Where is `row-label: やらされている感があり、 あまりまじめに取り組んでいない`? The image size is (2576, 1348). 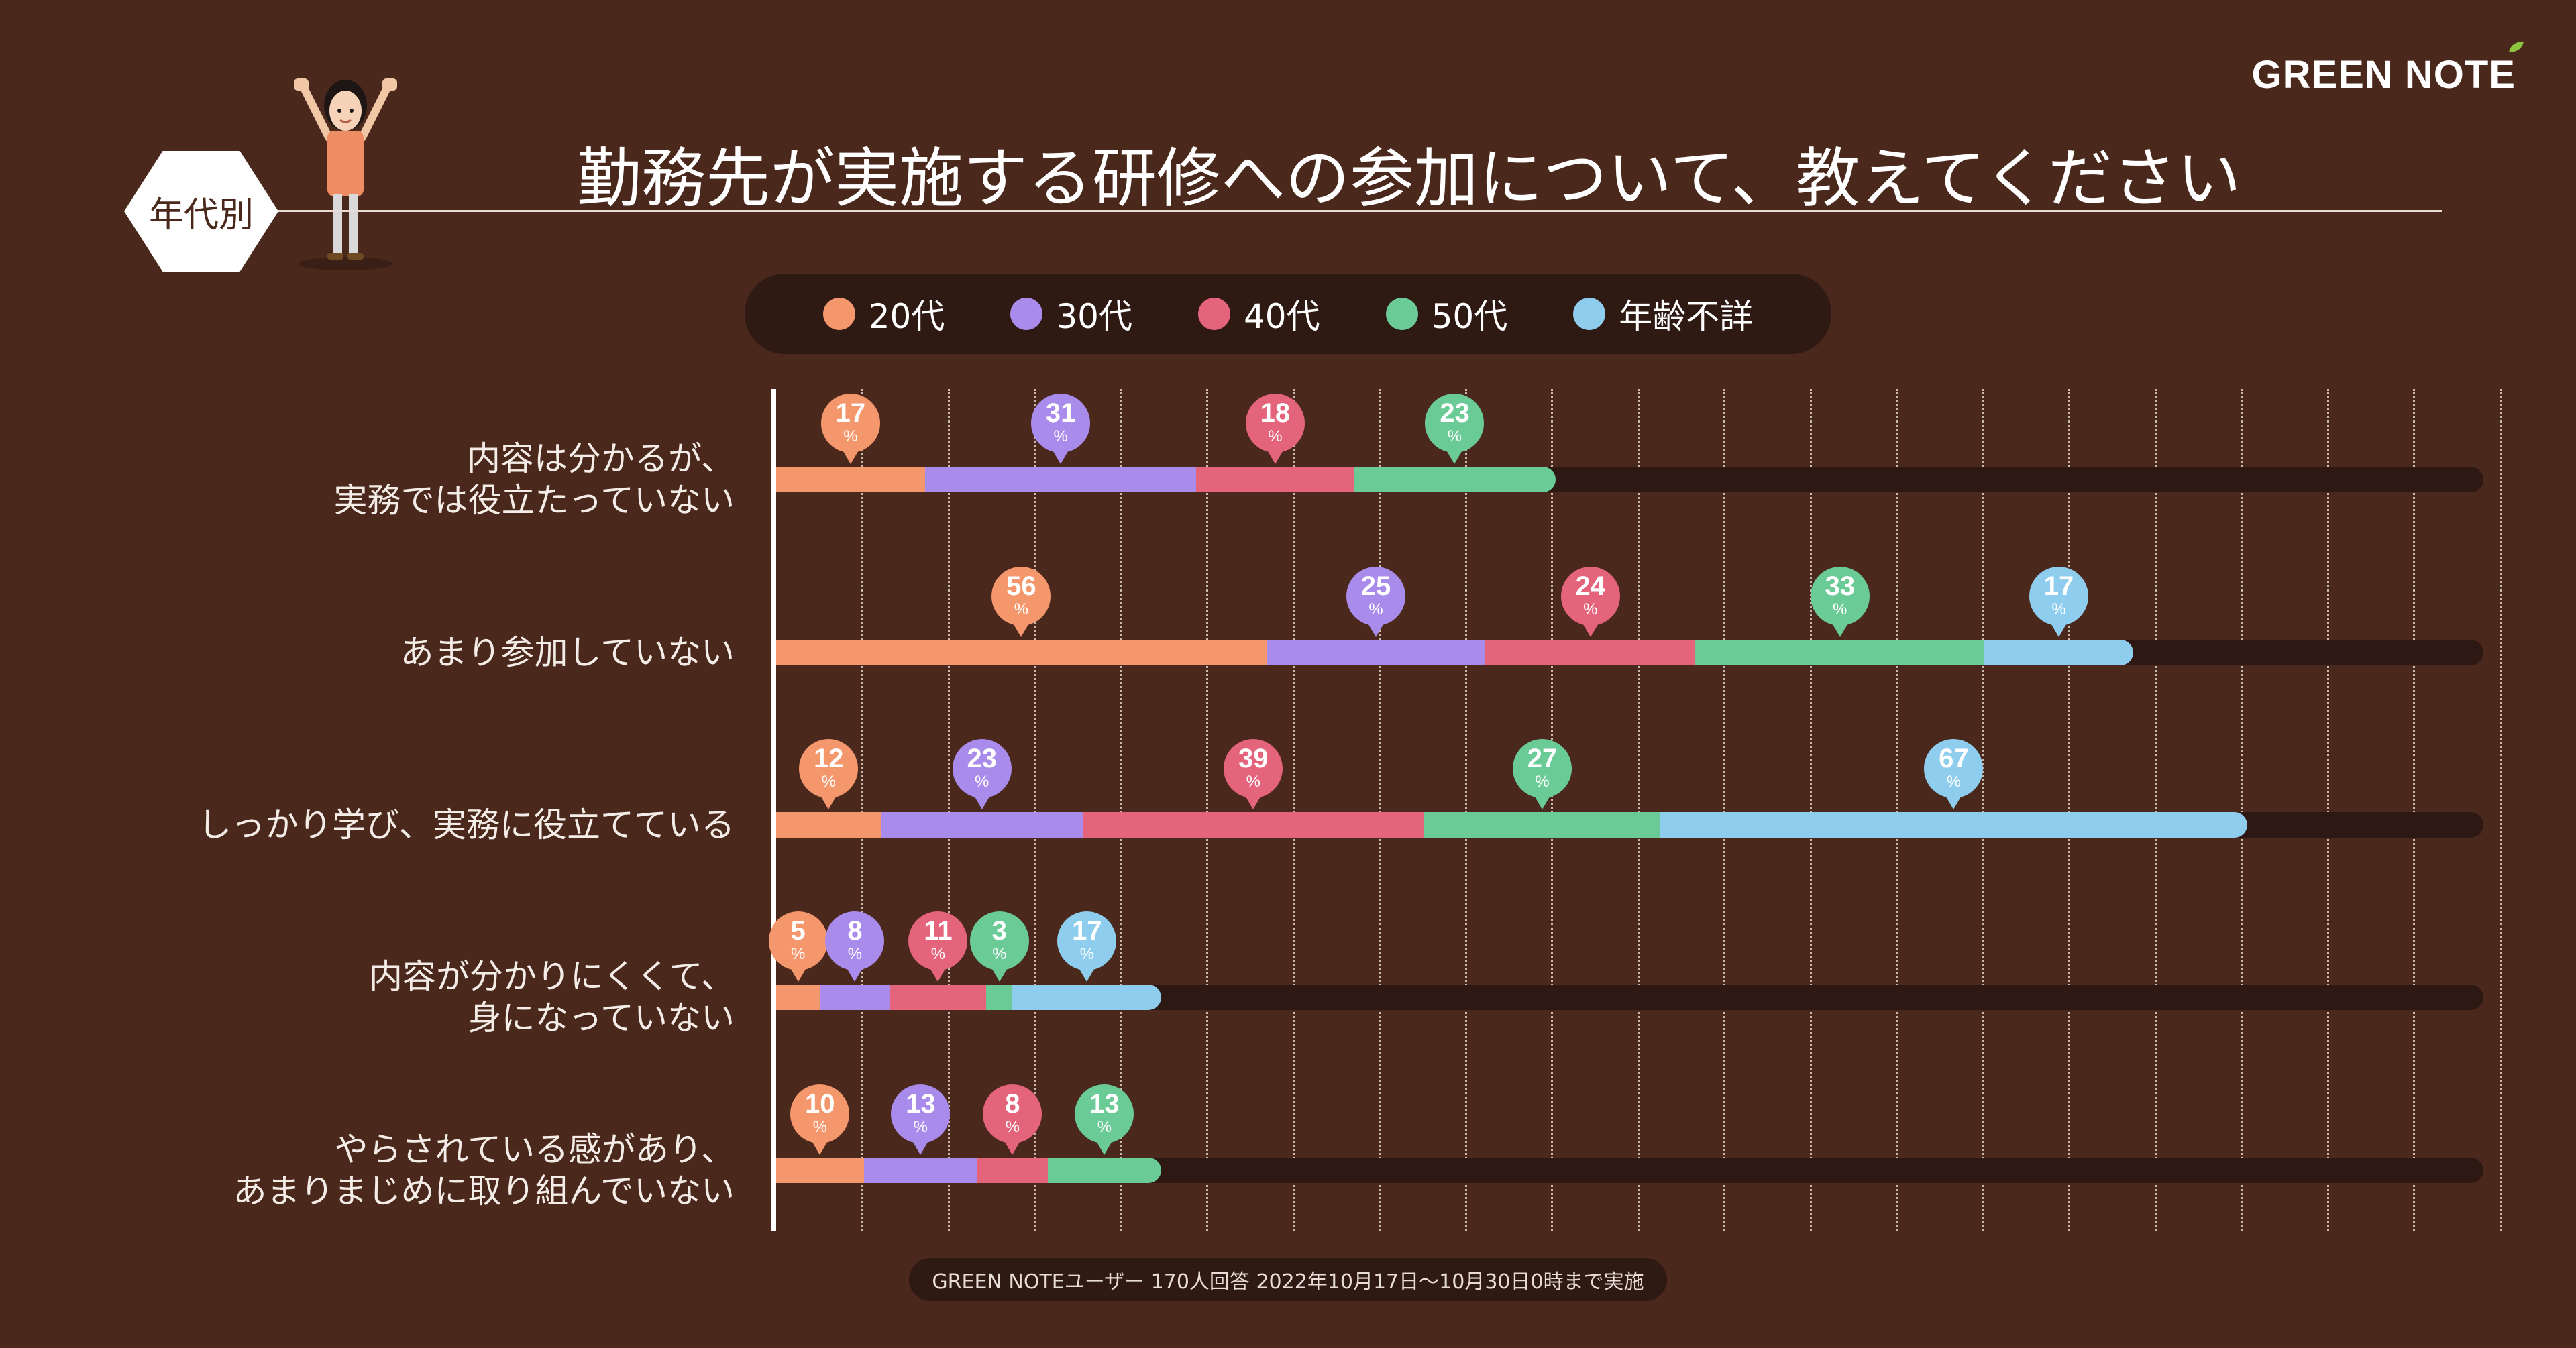 row-label: やらされている感があり、 あまりまじめに取り組んでいない is located at coordinates (399, 1170).